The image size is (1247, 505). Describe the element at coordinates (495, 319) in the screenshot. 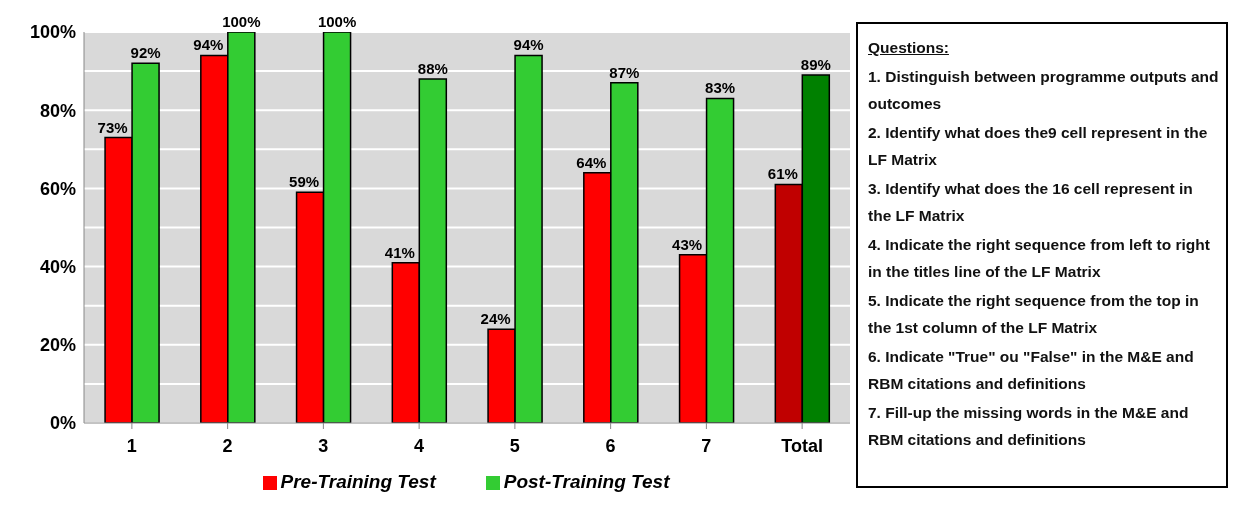

I see `data-label: 24%` at that location.